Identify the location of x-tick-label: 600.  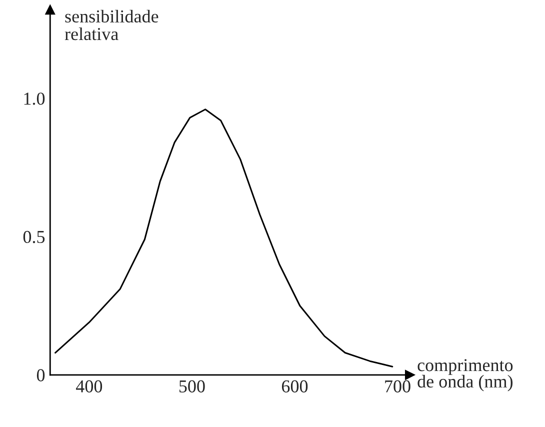
(295, 386).